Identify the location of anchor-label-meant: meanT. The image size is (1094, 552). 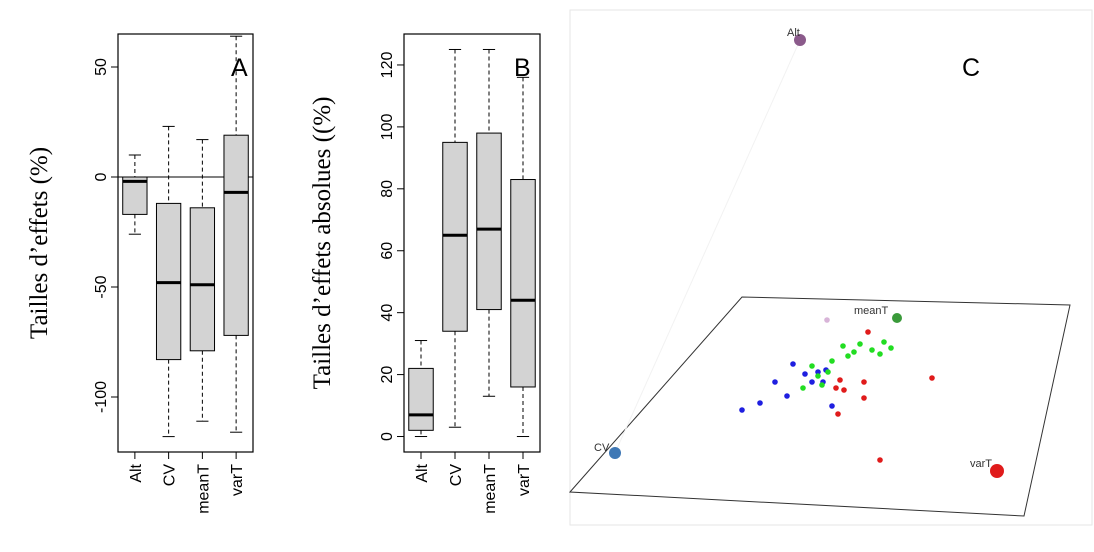
(871, 311).